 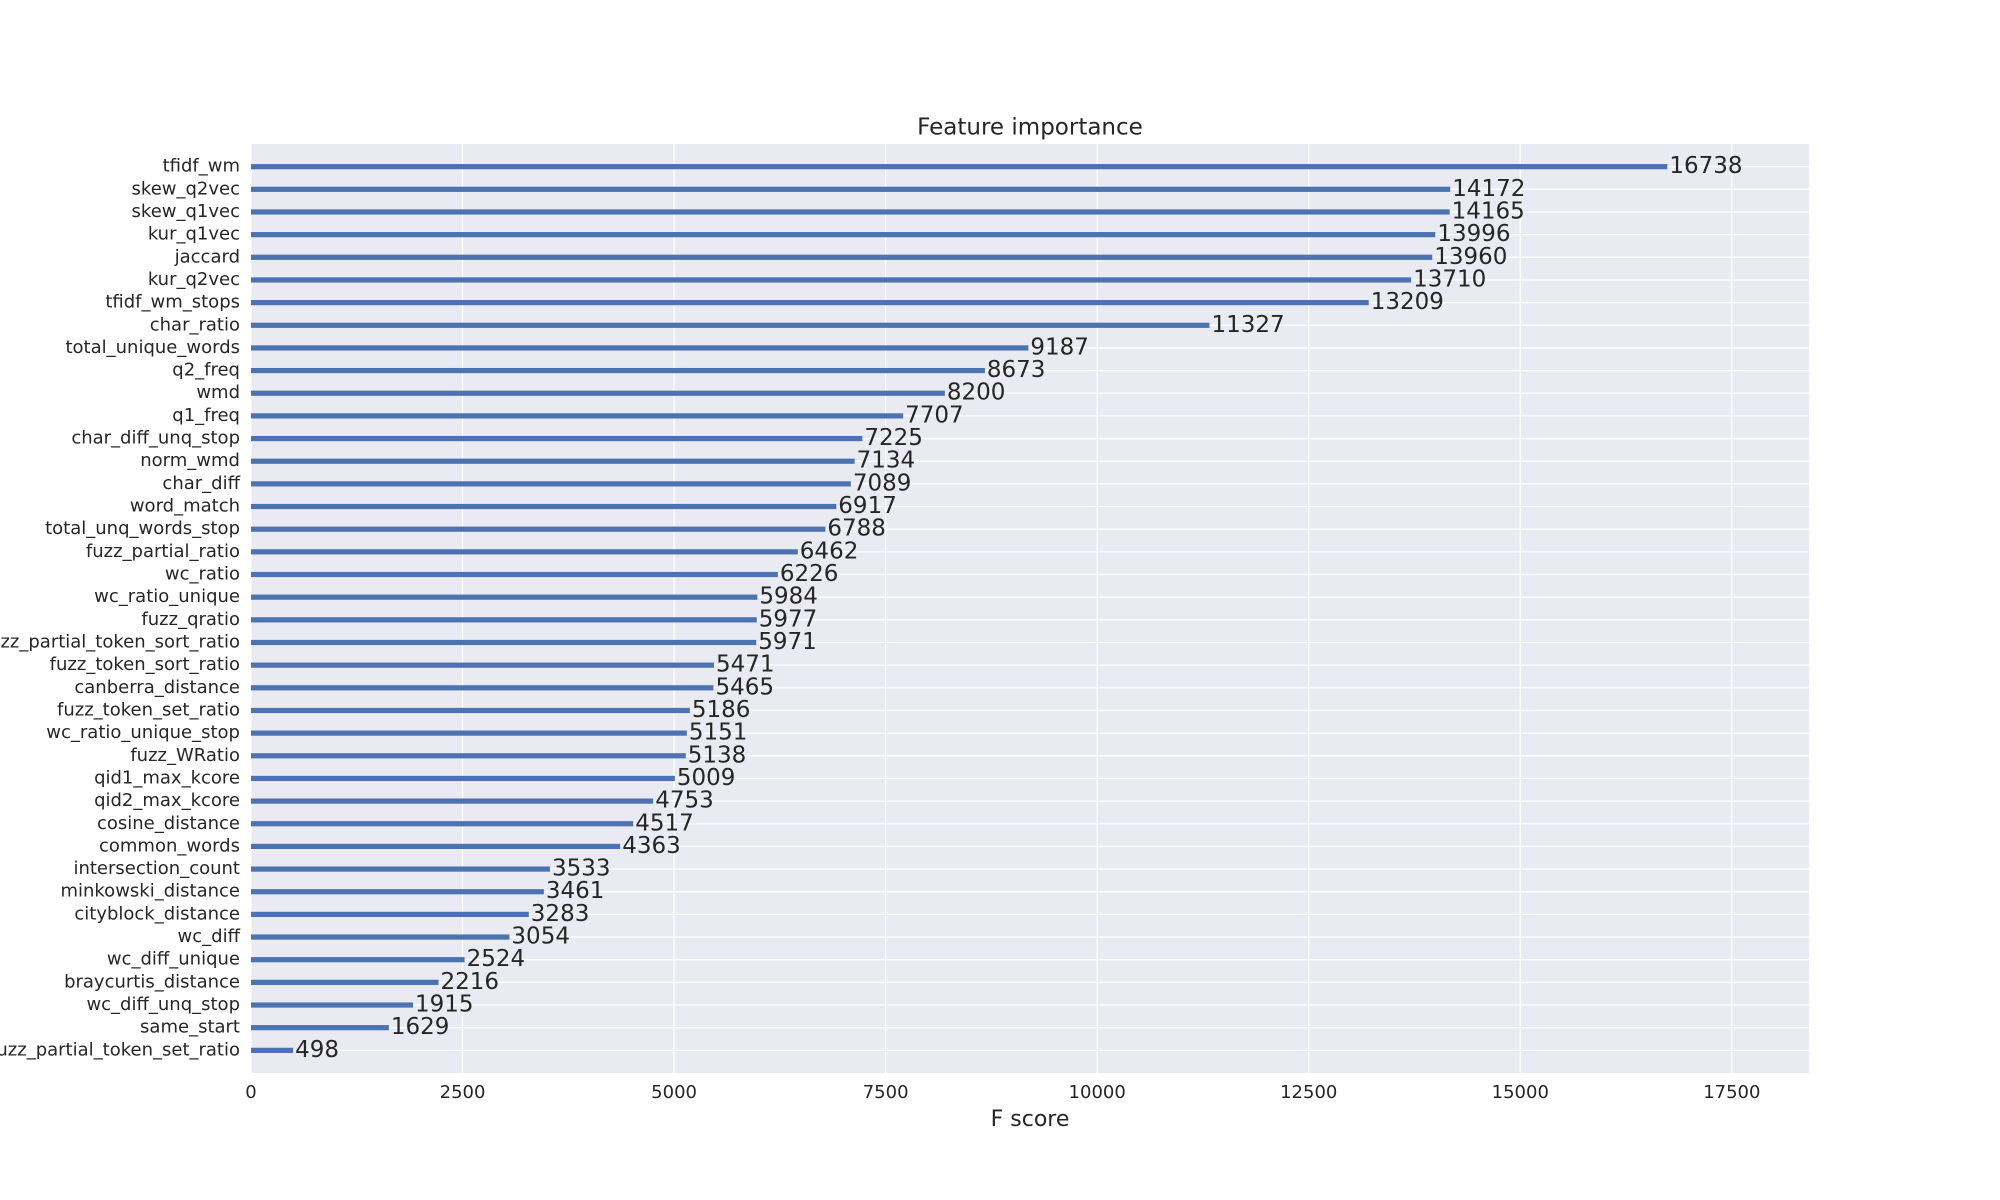 I want to click on value-label: 5465, so click(x=744, y=687).